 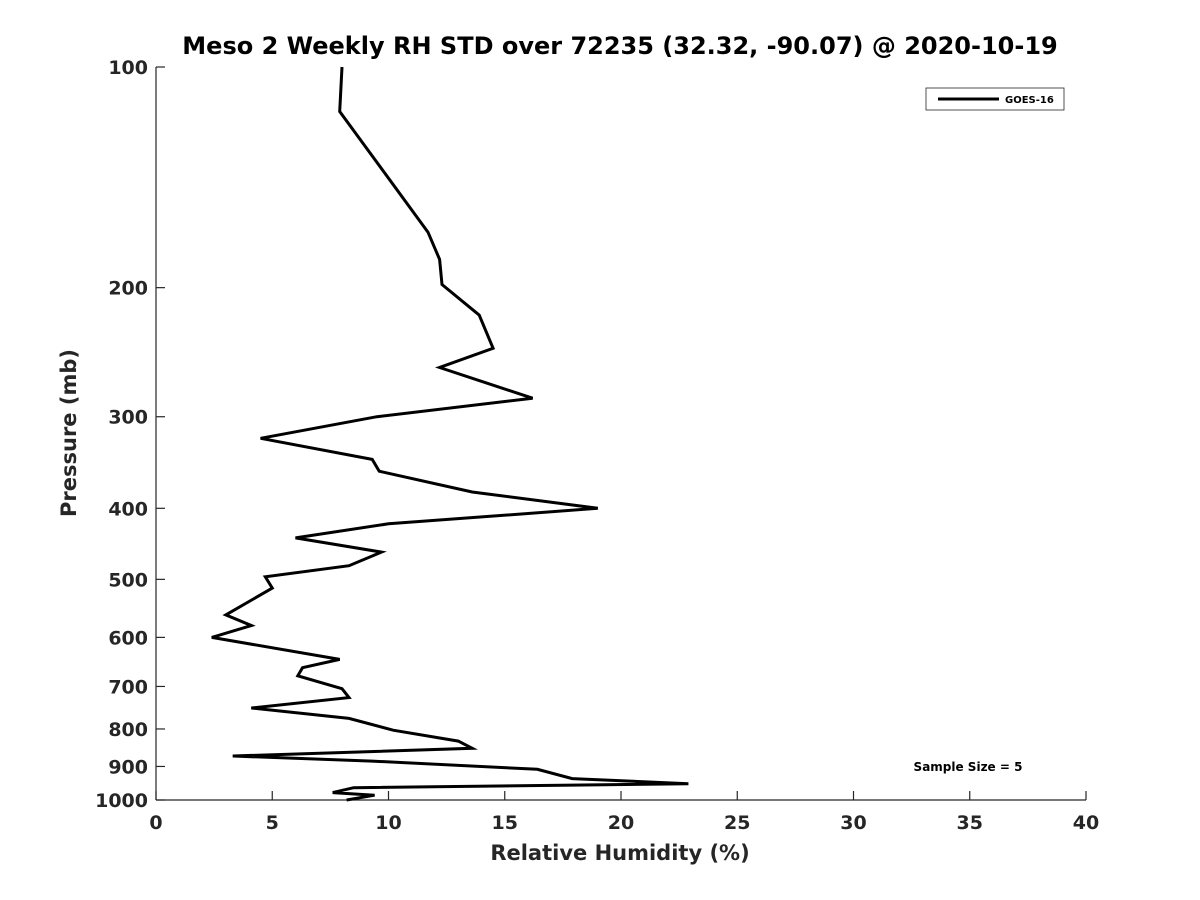 What do you see at coordinates (155, 823) in the screenshot?
I see `x-tick-label: 0` at bounding box center [155, 823].